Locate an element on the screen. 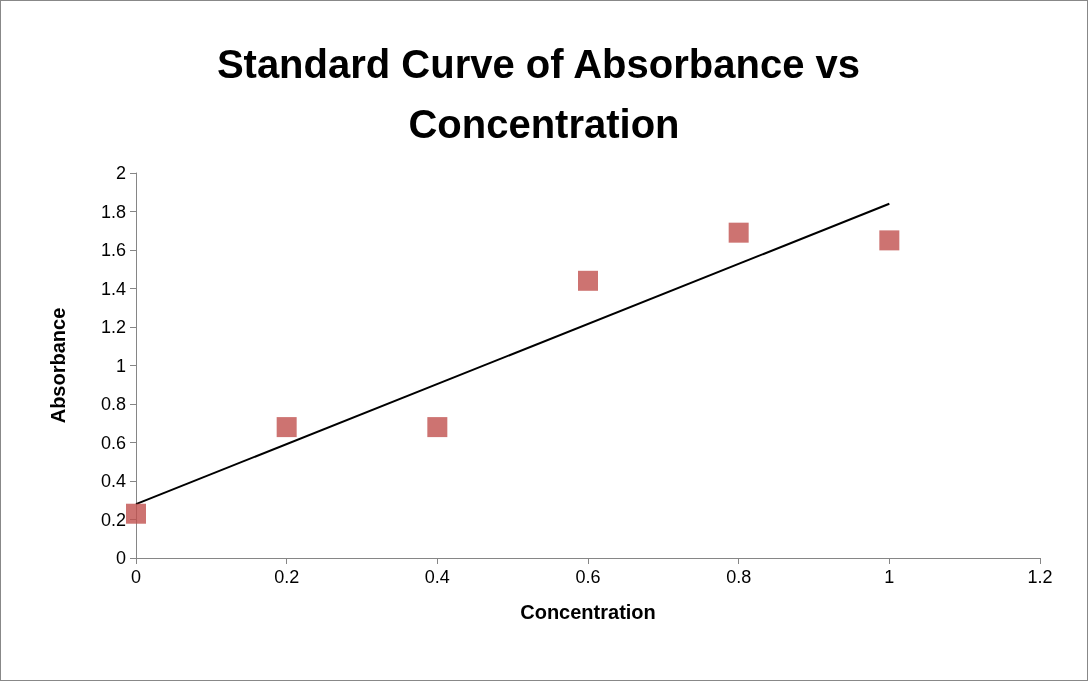 The width and height of the screenshot is (1088, 681). x-tick-label: 0 is located at coordinates (136, 577).